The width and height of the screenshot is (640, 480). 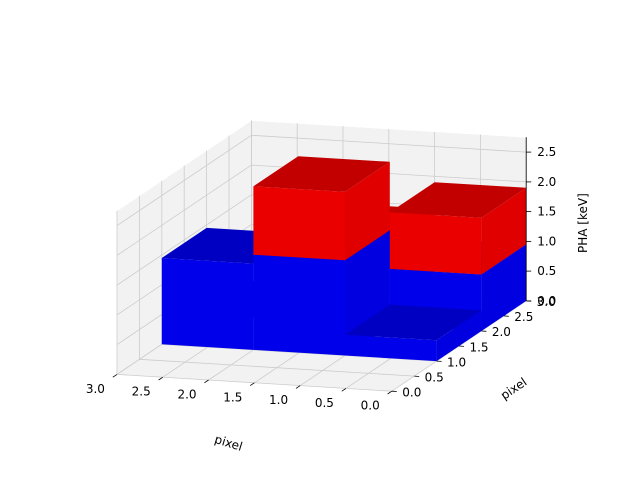 I want to click on grid-line-floor-y, so click(x=277, y=367).